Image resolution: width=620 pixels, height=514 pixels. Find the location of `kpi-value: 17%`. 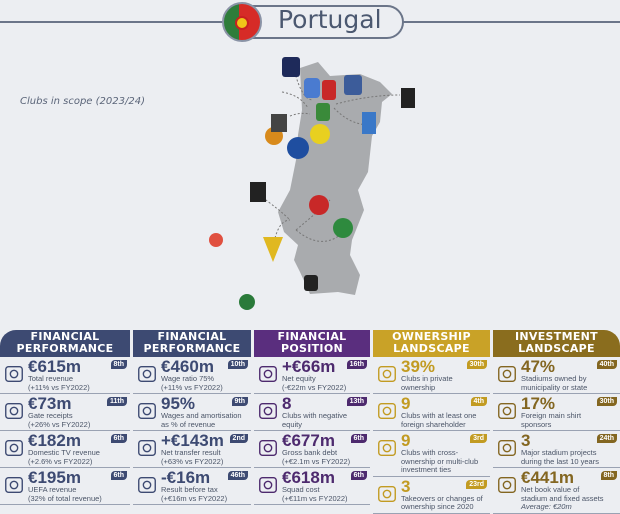

kpi-value: 17% is located at coordinates (538, 403).